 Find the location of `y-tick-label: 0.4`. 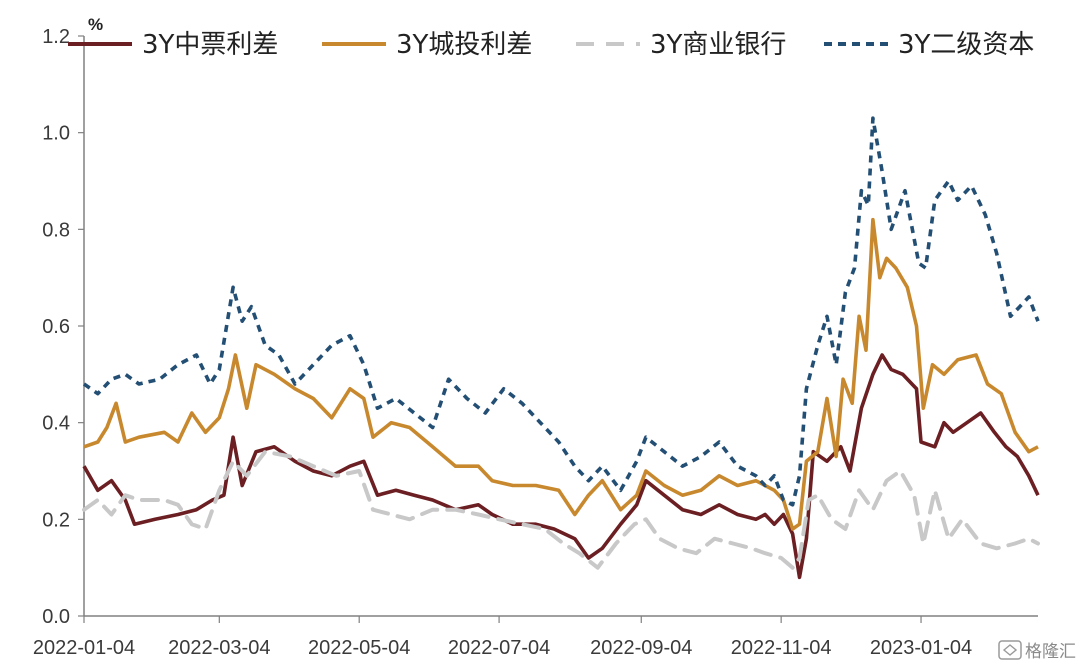

y-tick-label: 0.4 is located at coordinates (56, 424).